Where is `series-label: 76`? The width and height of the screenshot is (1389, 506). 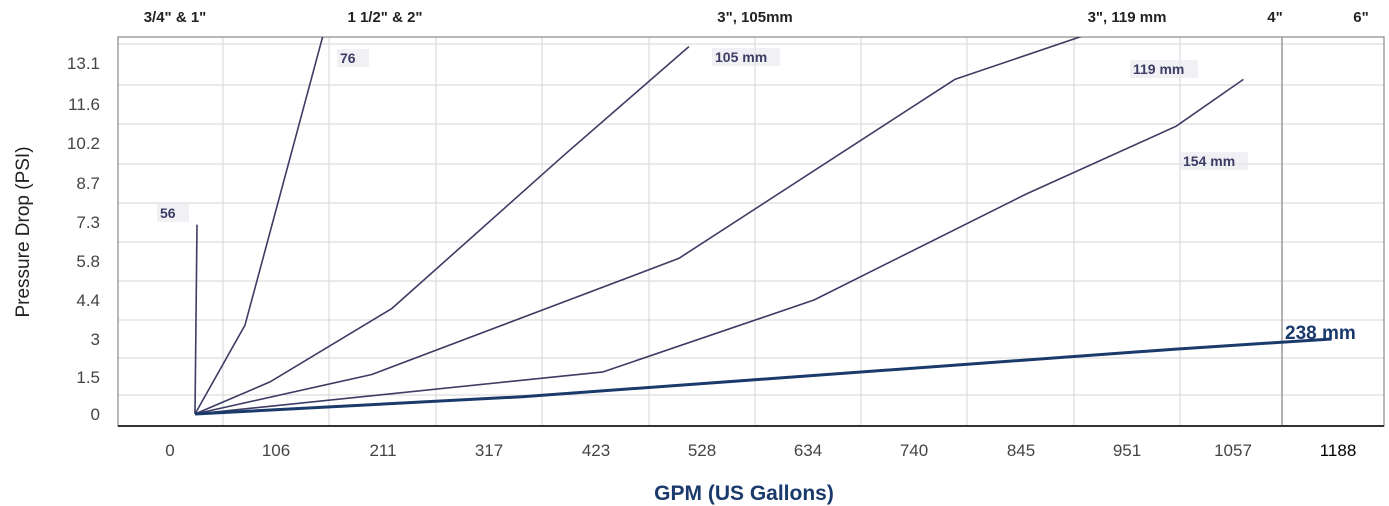 series-label: 76 is located at coordinates (348, 58).